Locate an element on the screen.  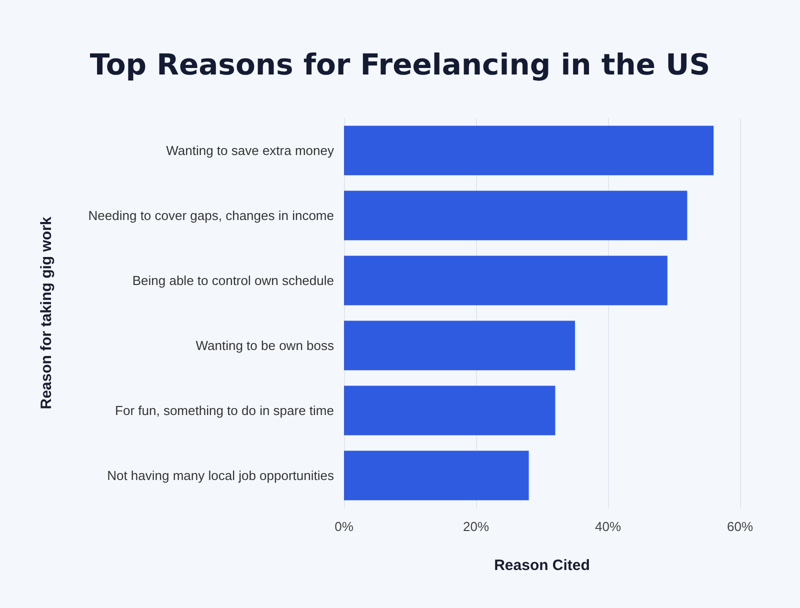
y-tick-label: Wanting to be own boss is located at coordinates (265, 345).